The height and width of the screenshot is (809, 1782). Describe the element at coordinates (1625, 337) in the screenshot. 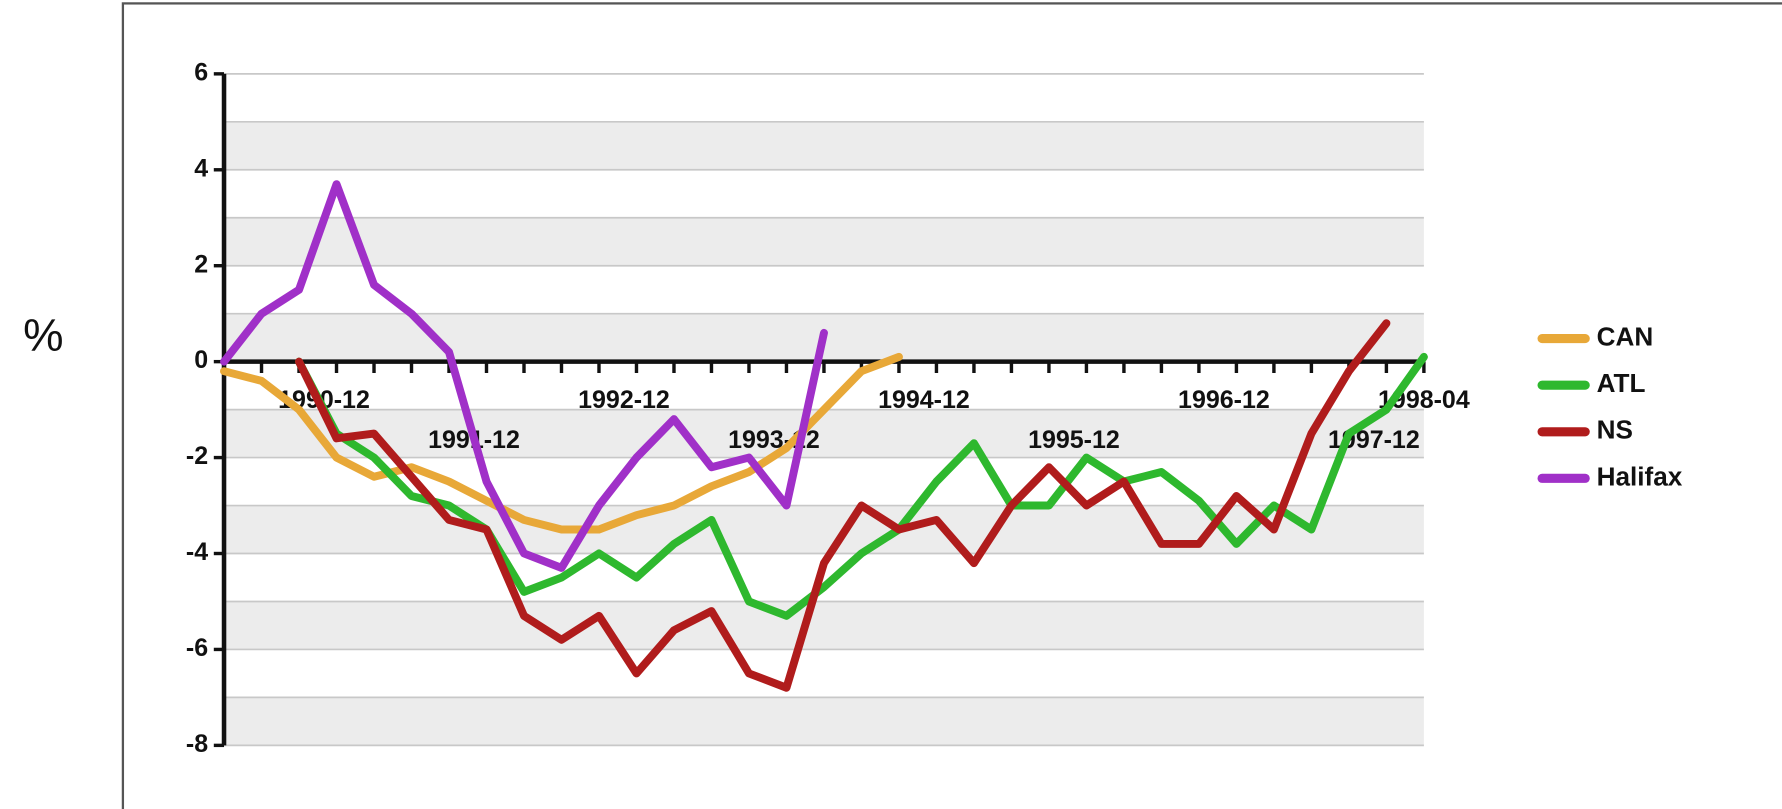

I see `legend-label: CAN` at that location.